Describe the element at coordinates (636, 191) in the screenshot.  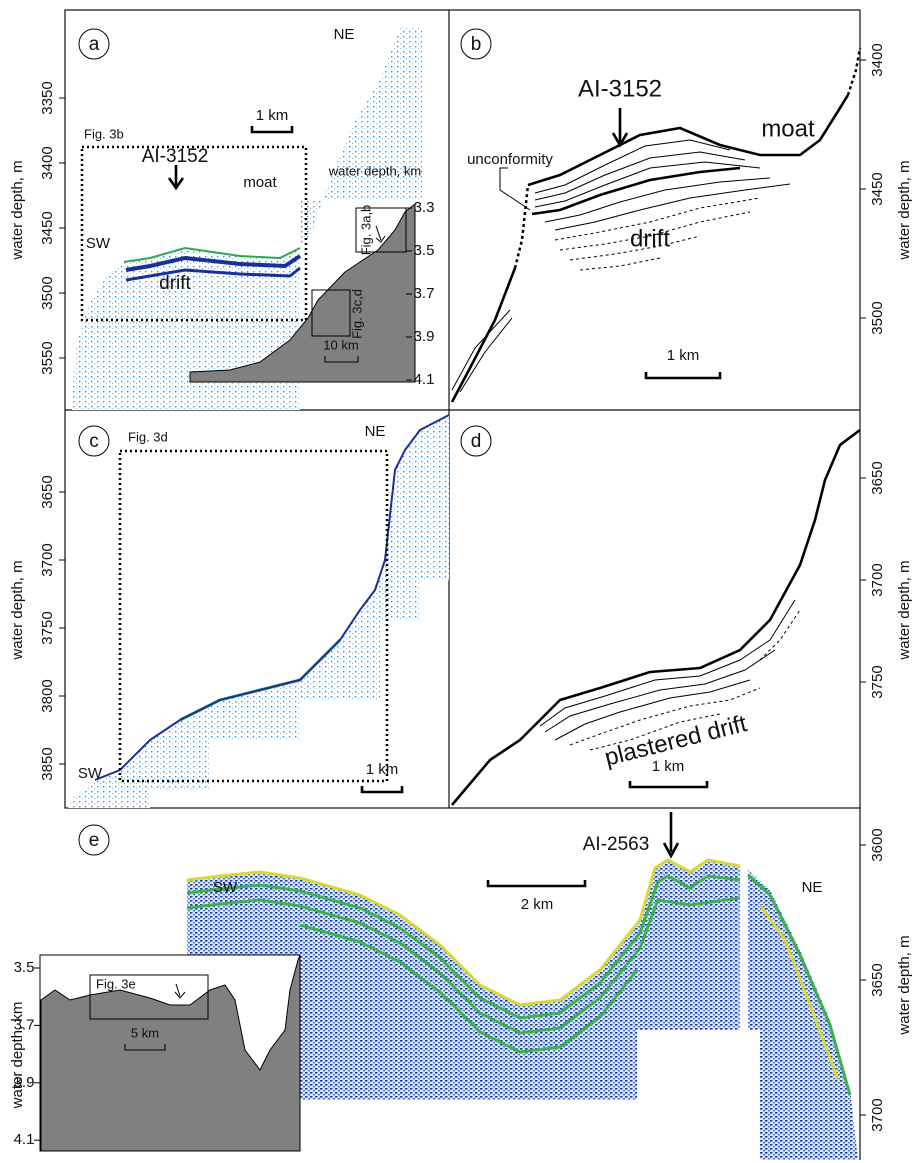
I see `unconformity-line` at that location.